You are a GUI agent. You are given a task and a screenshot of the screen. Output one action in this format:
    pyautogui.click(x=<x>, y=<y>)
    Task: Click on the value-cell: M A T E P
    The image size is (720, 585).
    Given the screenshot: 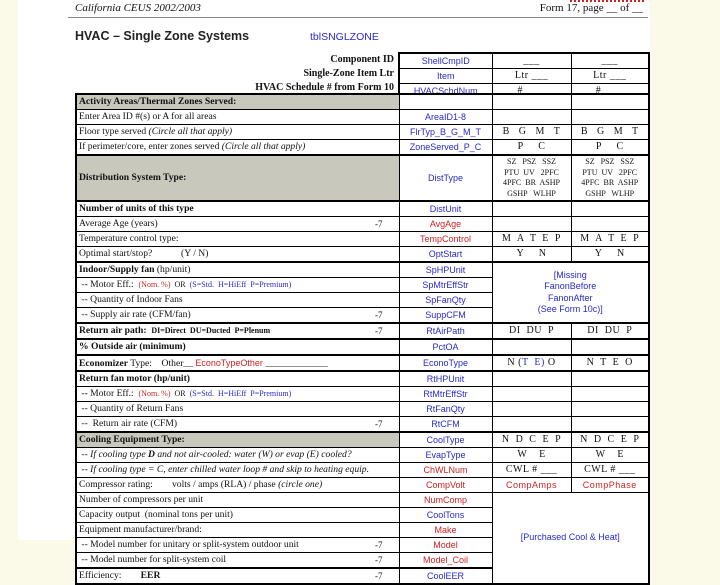 What is the action you would take?
    pyautogui.click(x=531, y=239)
    